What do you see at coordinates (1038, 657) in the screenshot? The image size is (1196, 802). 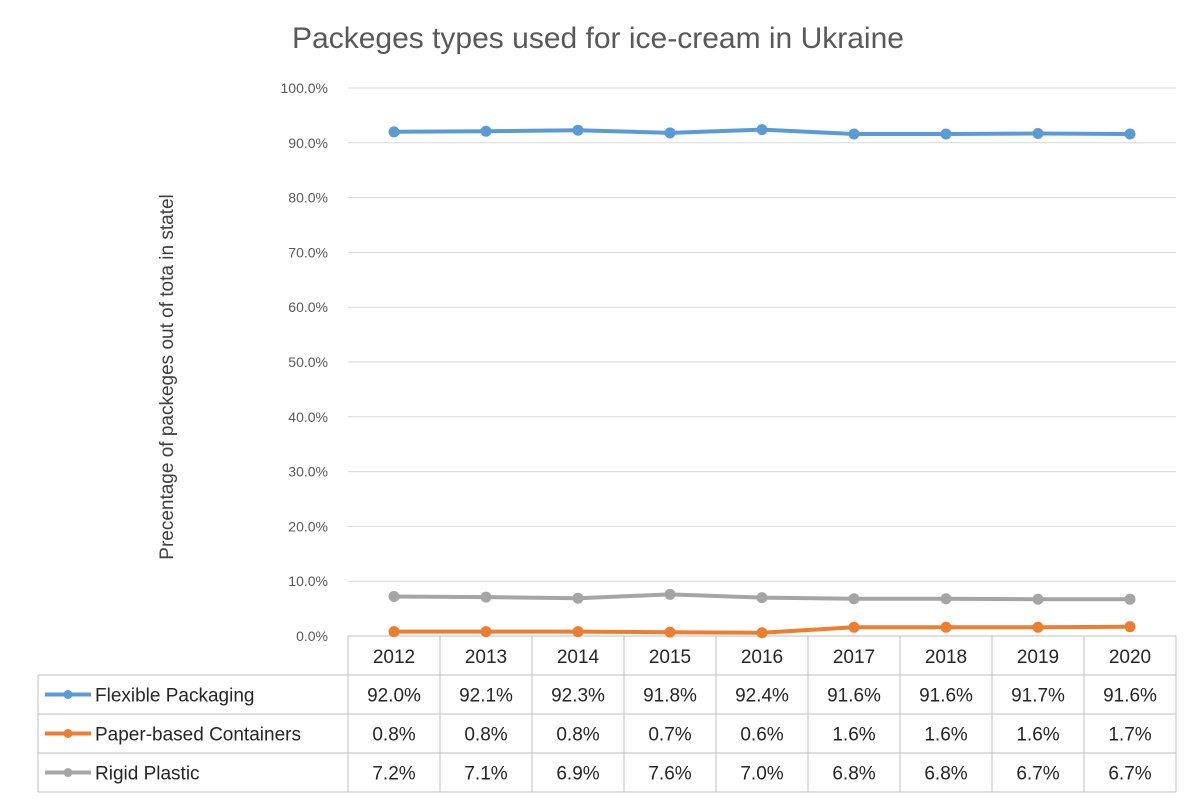 I see `x-tick-label: 2019` at bounding box center [1038, 657].